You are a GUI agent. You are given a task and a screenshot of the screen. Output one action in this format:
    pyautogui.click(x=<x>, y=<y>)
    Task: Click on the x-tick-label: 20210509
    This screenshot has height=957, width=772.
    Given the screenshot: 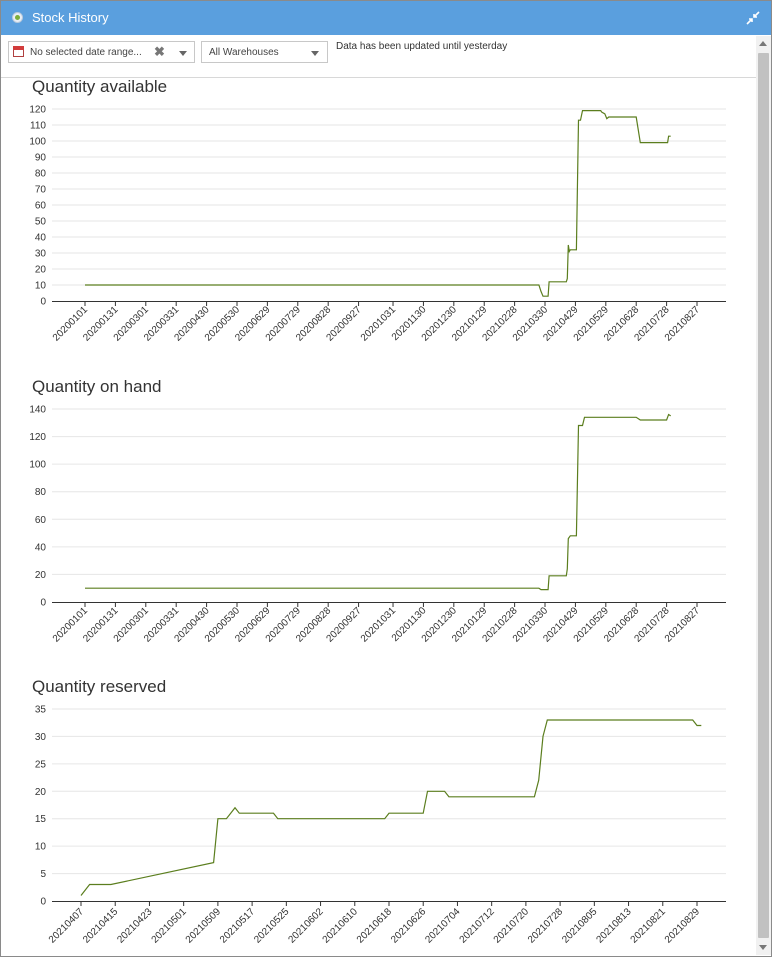 What is the action you would take?
    pyautogui.click(x=204, y=926)
    